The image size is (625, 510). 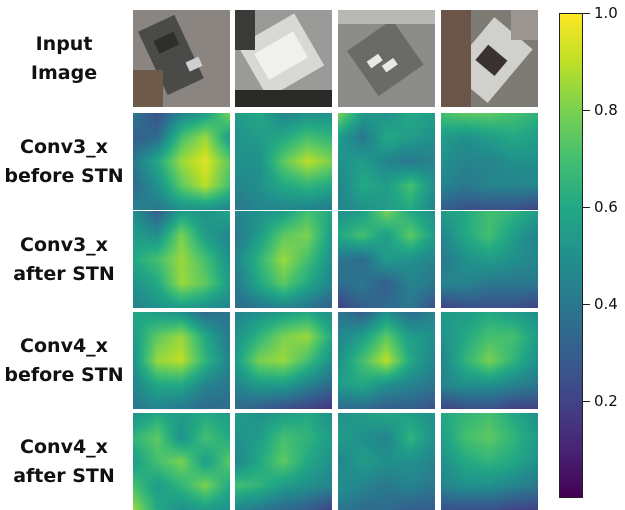 I want to click on colorbar-tick-label: 0.2, so click(x=606, y=401).